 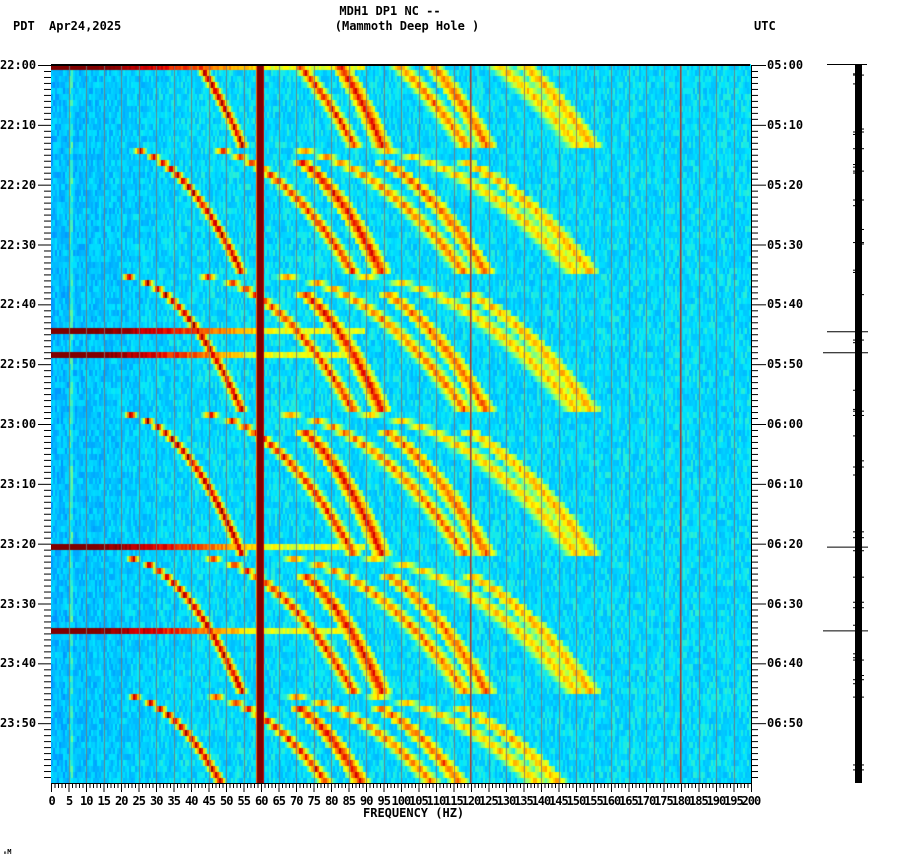 What do you see at coordinates (559, 801) in the screenshot?
I see `x-tick-label: 145` at bounding box center [559, 801].